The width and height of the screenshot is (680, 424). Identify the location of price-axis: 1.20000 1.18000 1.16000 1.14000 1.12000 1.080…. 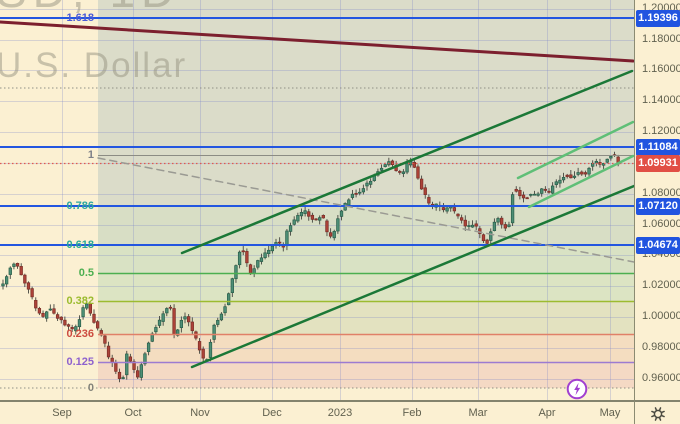
(657, 200).